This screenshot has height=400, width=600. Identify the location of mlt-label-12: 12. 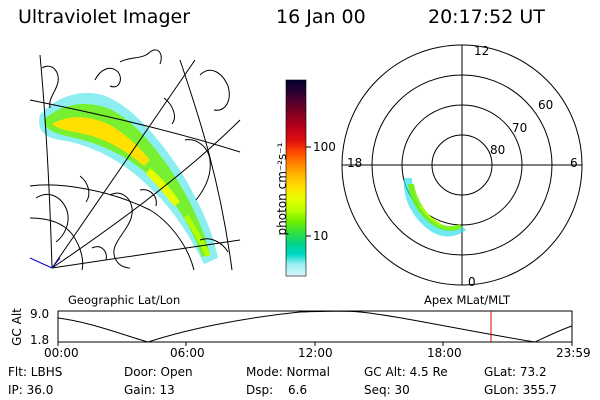
(482, 51).